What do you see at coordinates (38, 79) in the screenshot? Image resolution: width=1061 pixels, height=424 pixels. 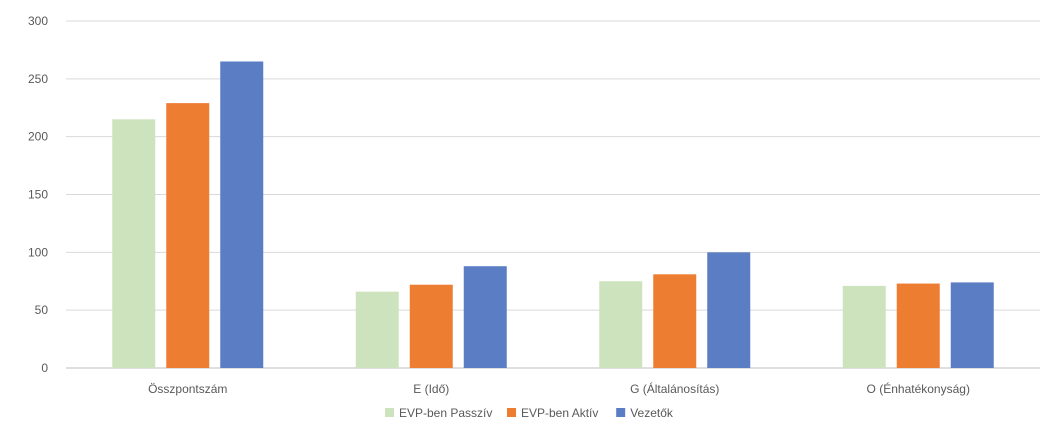 I see `y-tick-label: 250` at bounding box center [38, 79].